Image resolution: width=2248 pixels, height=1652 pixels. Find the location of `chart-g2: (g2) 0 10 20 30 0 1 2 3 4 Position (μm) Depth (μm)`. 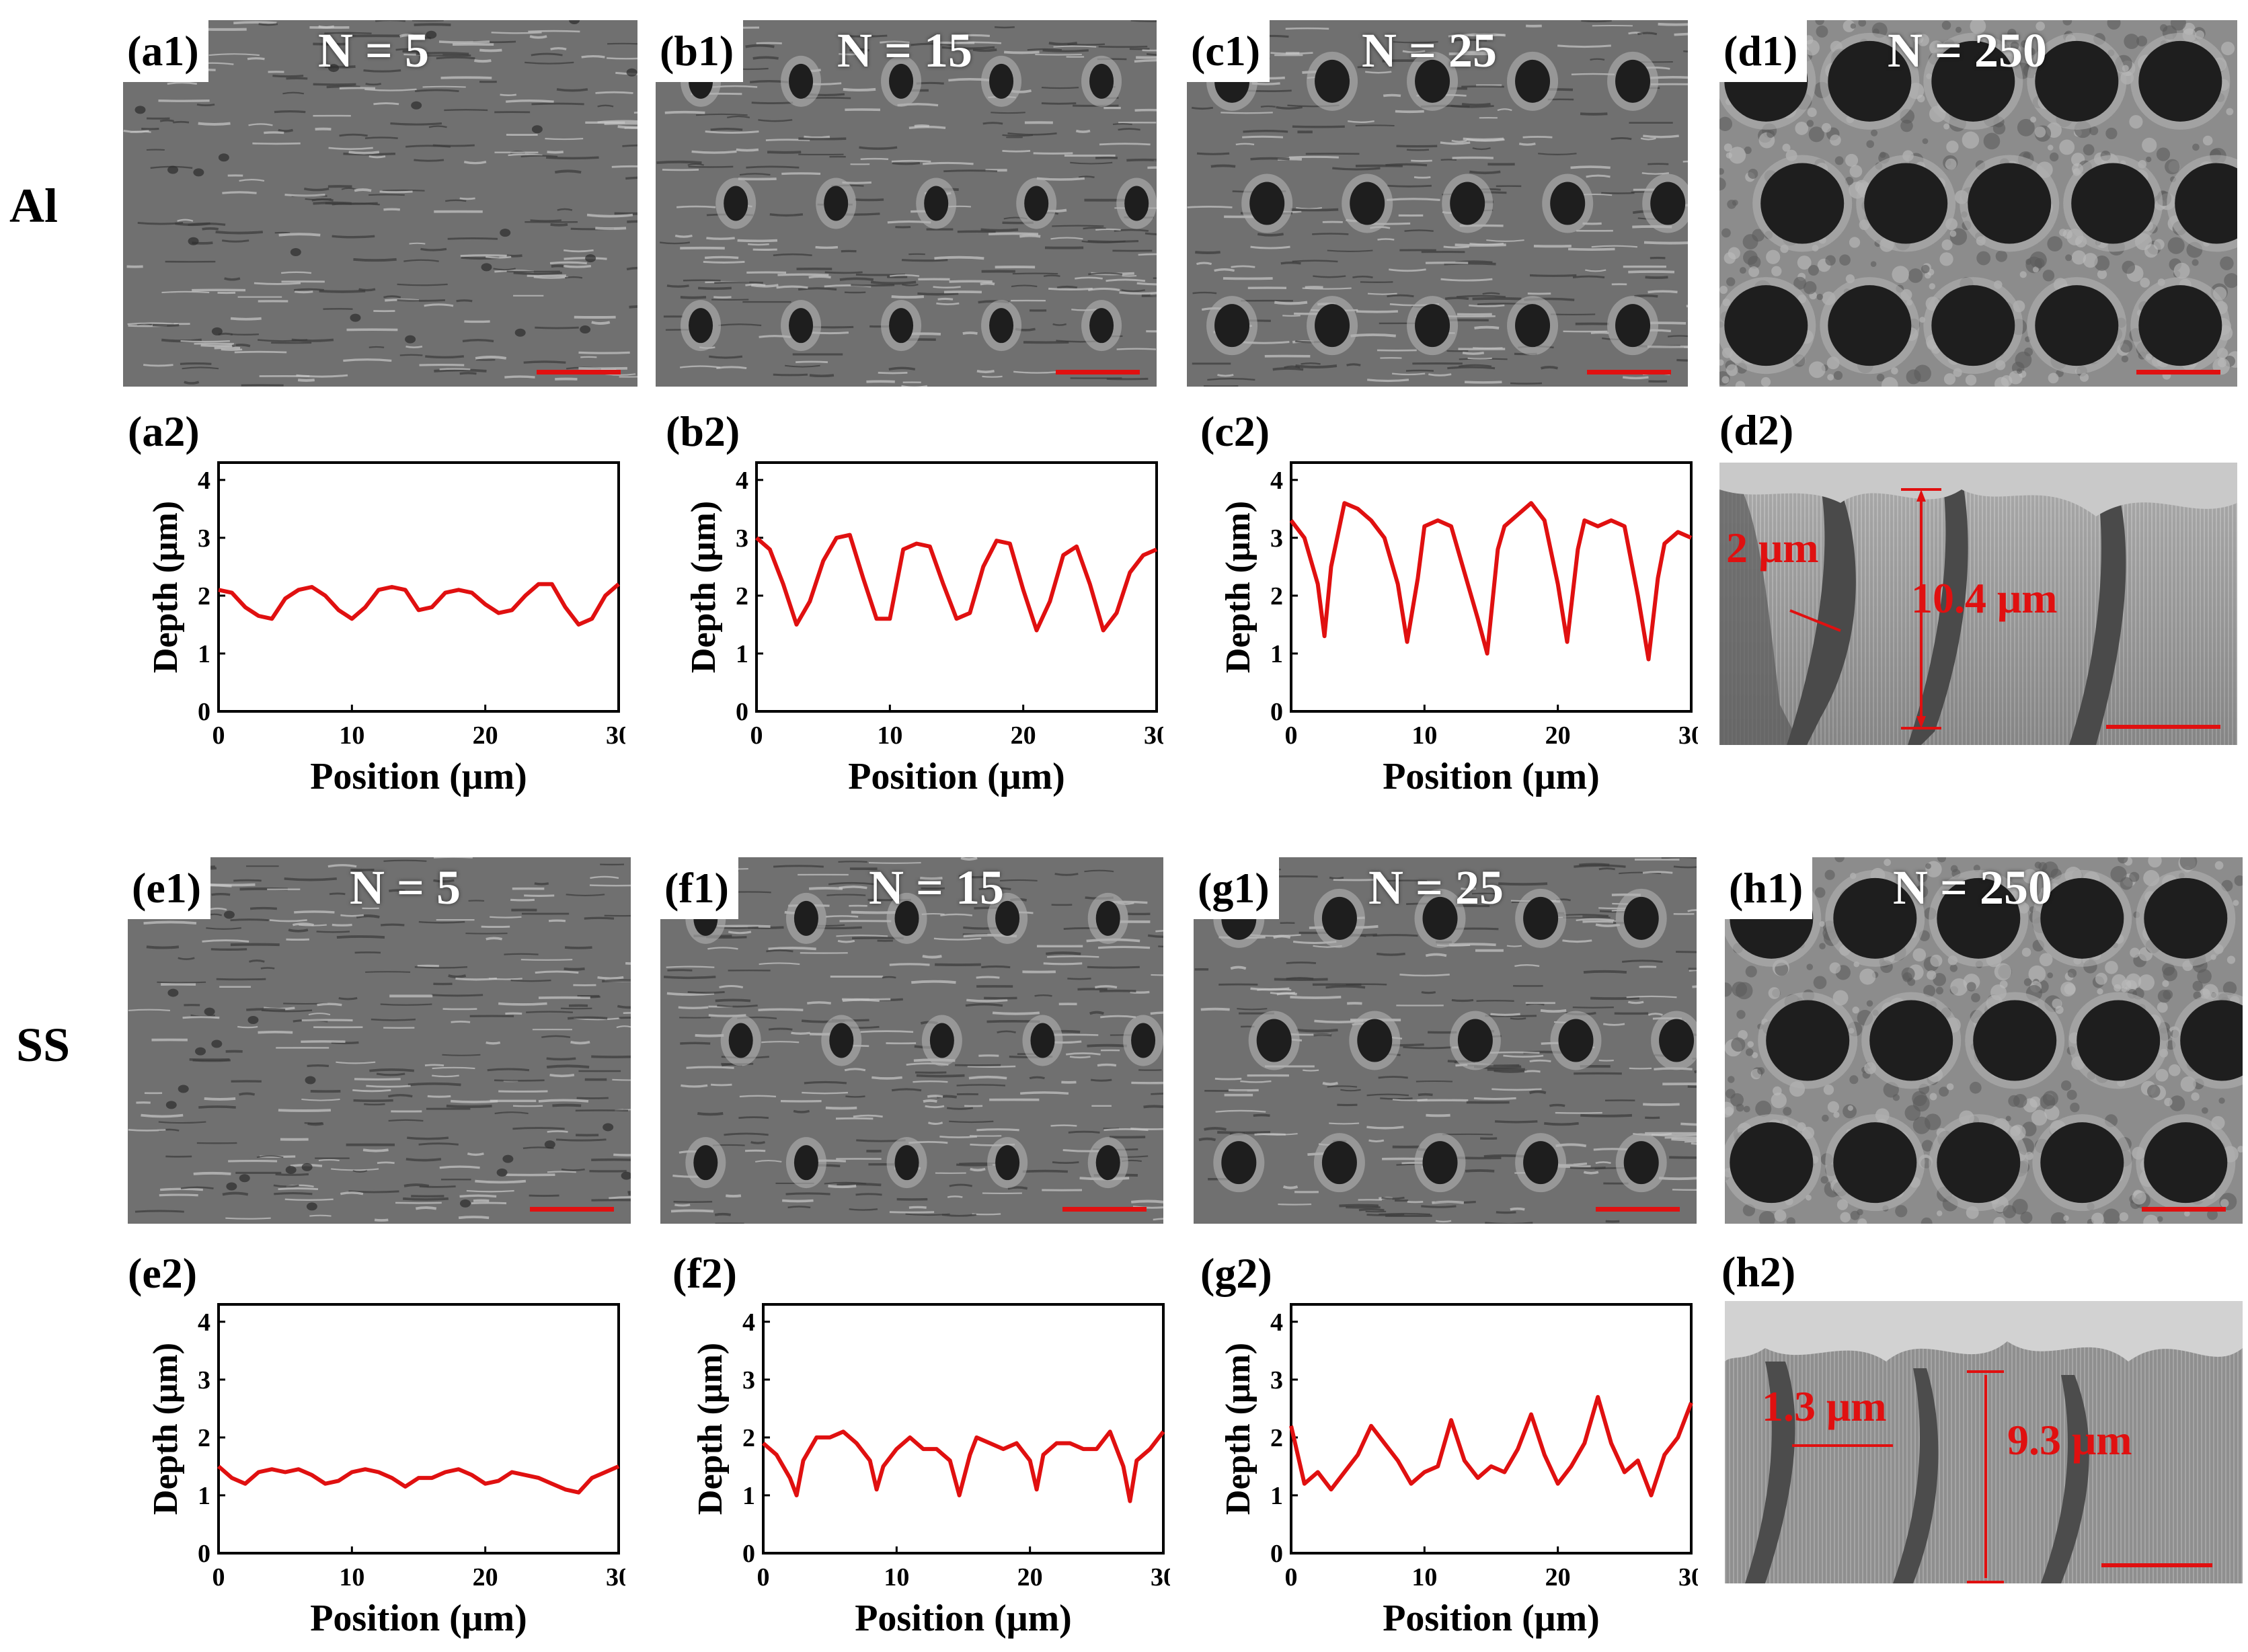

chart-g2: (g2) 0 10 20 30 0 1 2 3 4 Position (μm) Depth (μm) is located at coordinates (1449, 1444).